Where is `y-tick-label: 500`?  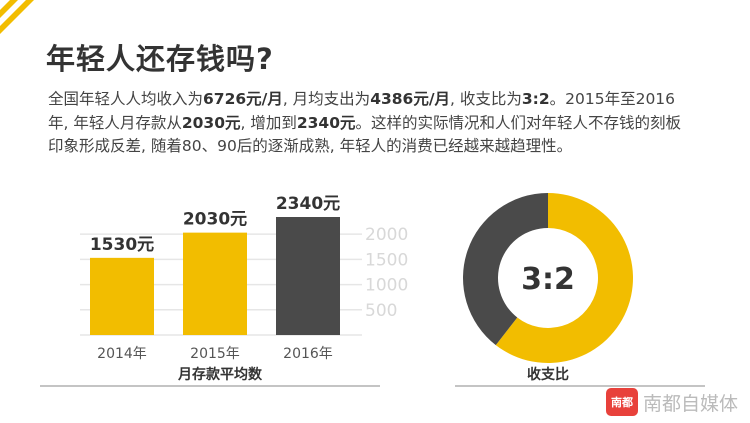
y-tick-label: 500 is located at coordinates (381, 311).